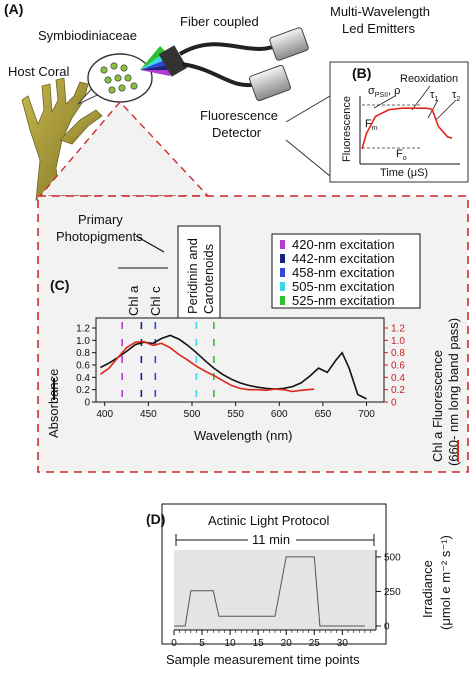  What do you see at coordinates (392, 557) in the screenshot?
I see `d-ytick-label: 500` at bounding box center [392, 557].